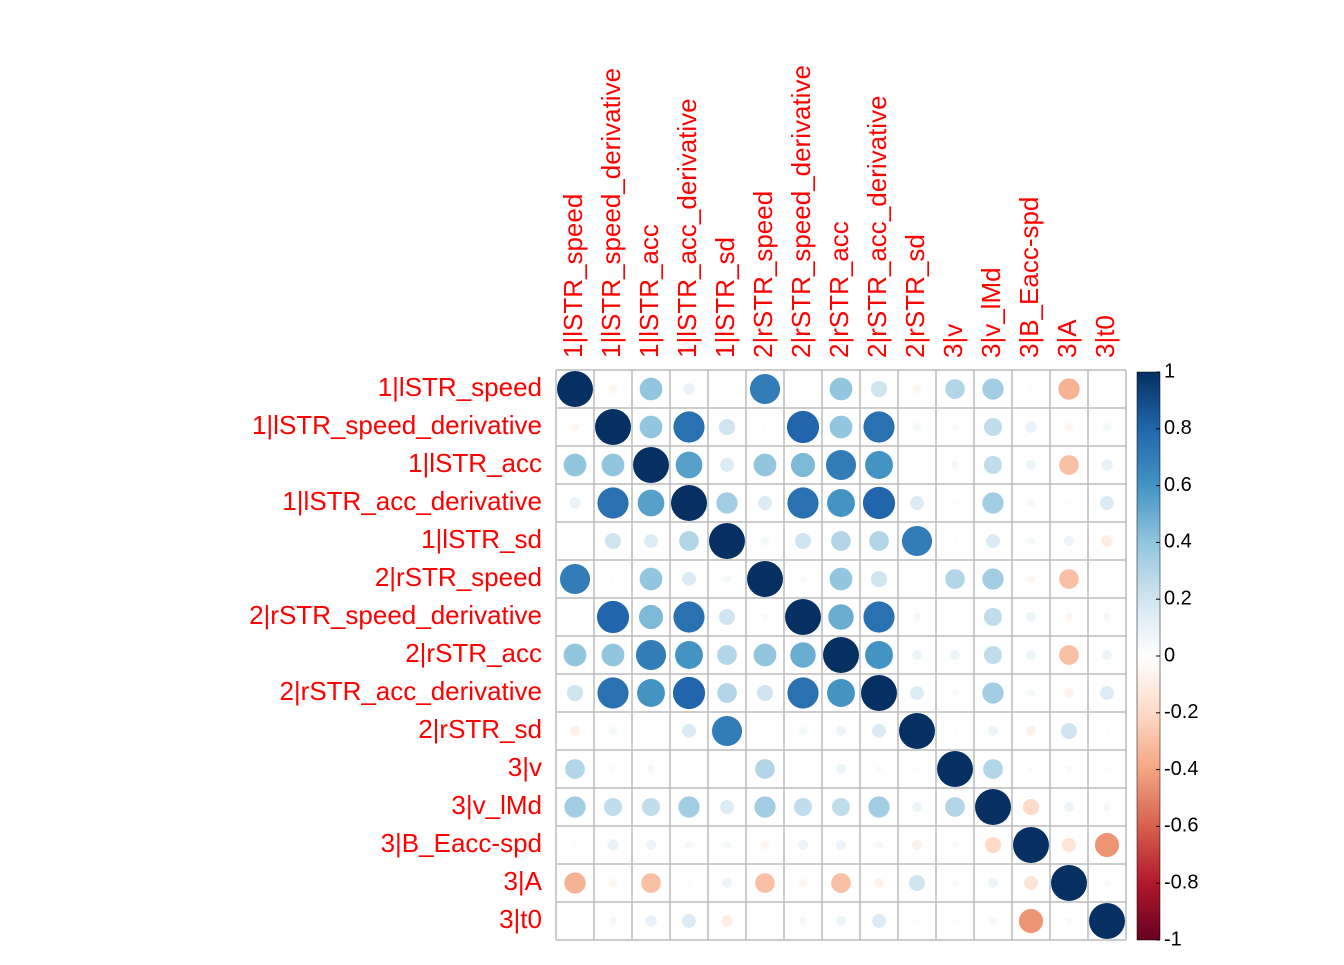 This screenshot has width=1344, height=965. Describe the element at coordinates (725, 297) in the screenshot. I see `column-label: 1|lSTR_sd` at that location.